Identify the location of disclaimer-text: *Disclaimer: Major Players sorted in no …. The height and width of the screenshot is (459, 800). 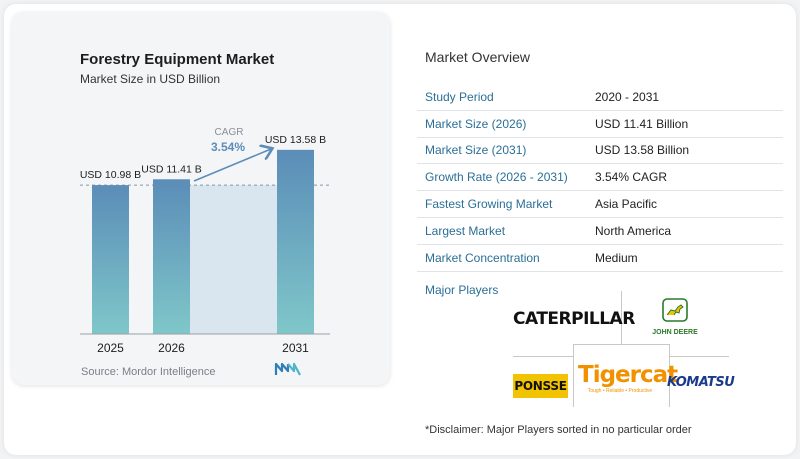
(558, 430).